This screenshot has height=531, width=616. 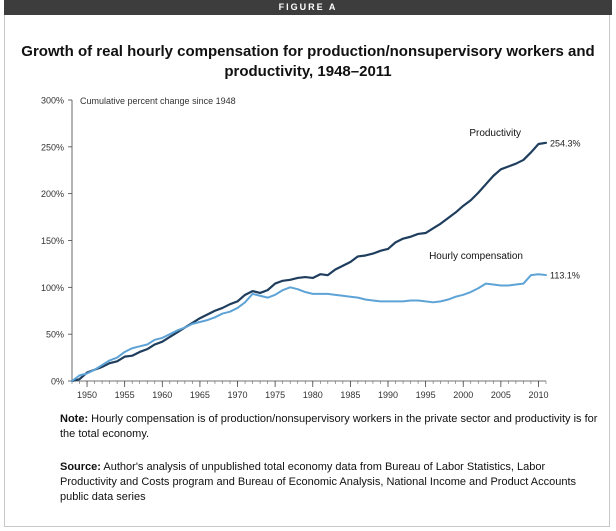 What do you see at coordinates (52, 288) in the screenshot?
I see `y-tick-label: 100%` at bounding box center [52, 288].